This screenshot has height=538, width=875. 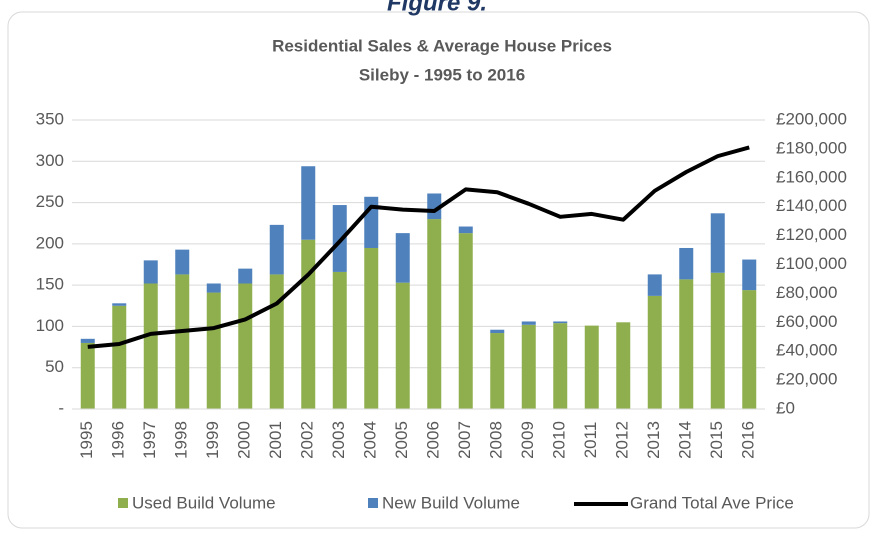 I want to click on x-tick-label: 2011, so click(x=590, y=440).